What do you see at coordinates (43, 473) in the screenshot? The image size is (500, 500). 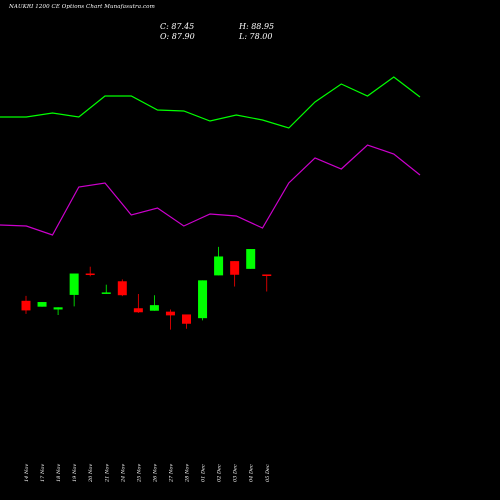 I see `x-tick-label: 17 Nov` at bounding box center [43, 473].